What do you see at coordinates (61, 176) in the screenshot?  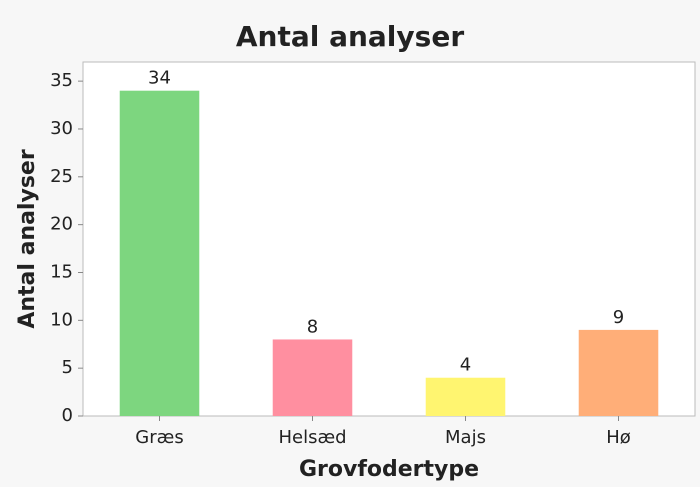 I see `y-tick-label: 25` at bounding box center [61, 176].